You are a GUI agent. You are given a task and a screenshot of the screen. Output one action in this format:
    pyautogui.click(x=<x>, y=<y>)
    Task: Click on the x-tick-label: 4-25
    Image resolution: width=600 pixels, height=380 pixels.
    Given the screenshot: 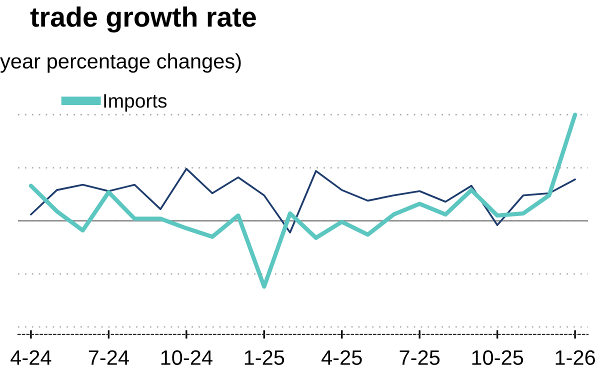 What is the action you would take?
    pyautogui.click(x=341, y=357)
    